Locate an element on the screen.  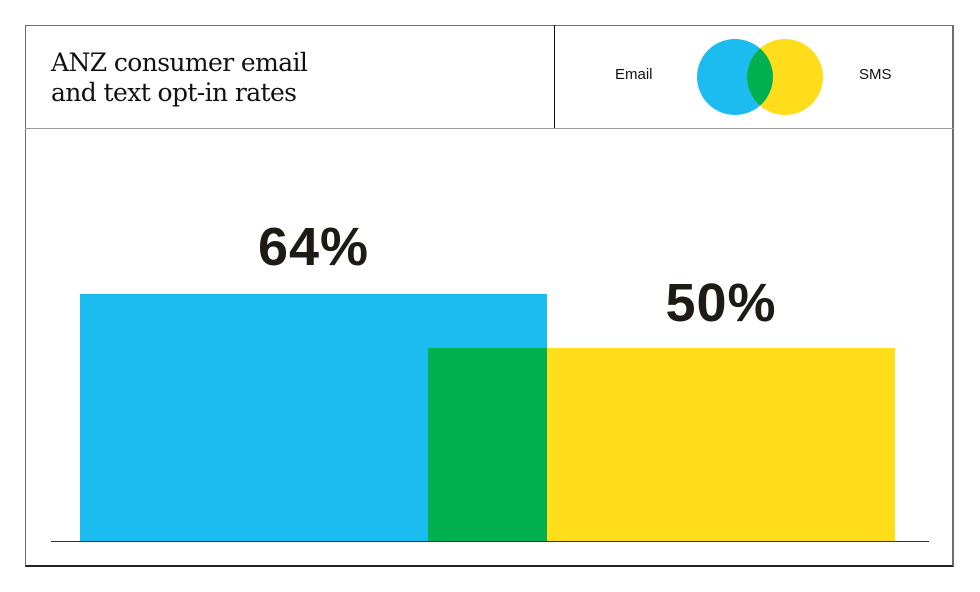
legend-label-sms: SMS is located at coordinates (875, 74).